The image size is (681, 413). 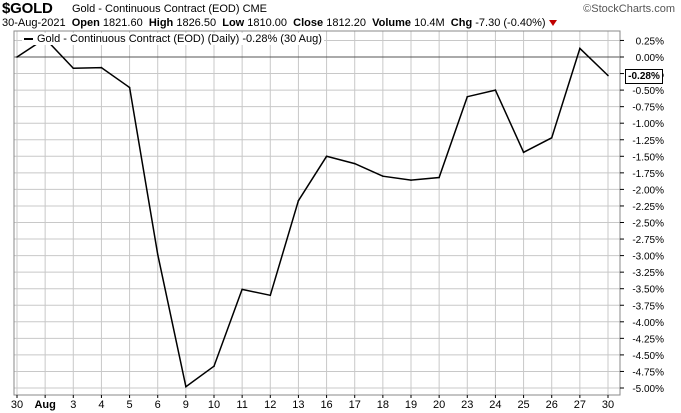 What do you see at coordinates (85, 23) in the screenshot?
I see `open-label: Open` at bounding box center [85, 23].